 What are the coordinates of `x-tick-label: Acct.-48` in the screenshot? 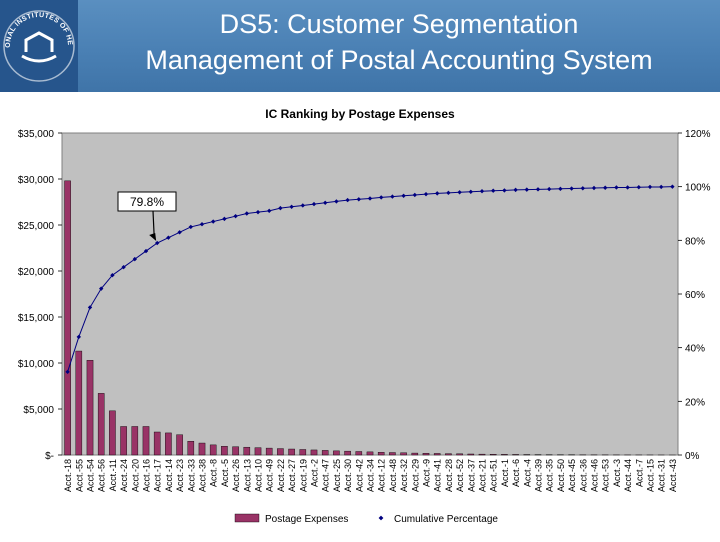 It's located at (393, 475).